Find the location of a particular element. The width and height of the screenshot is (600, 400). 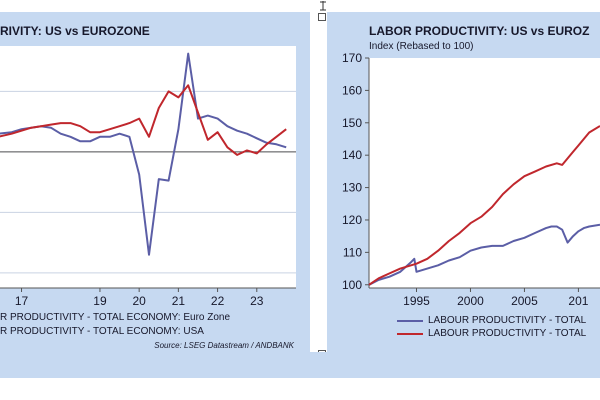

y-tick-label: 110 is located at coordinates (352, 252).